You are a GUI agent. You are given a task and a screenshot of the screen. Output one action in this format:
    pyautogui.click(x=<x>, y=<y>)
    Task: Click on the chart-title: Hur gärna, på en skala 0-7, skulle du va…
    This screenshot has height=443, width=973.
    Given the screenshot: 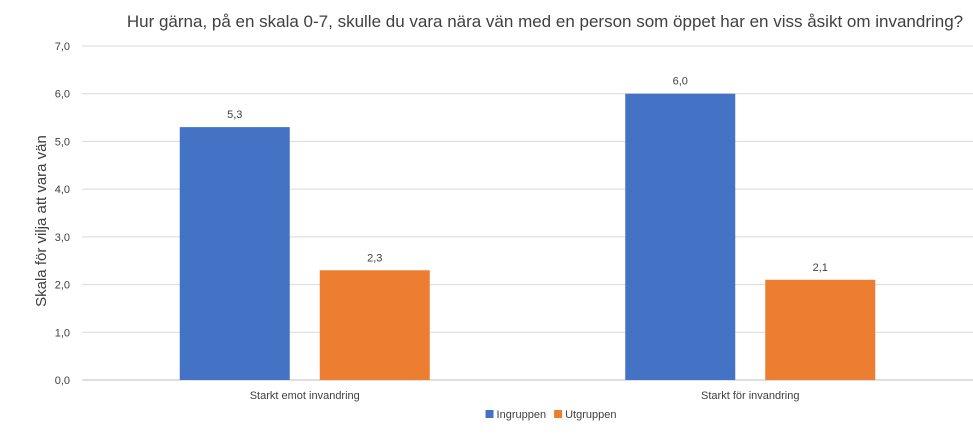 What is the action you would take?
    pyautogui.click(x=545, y=21)
    